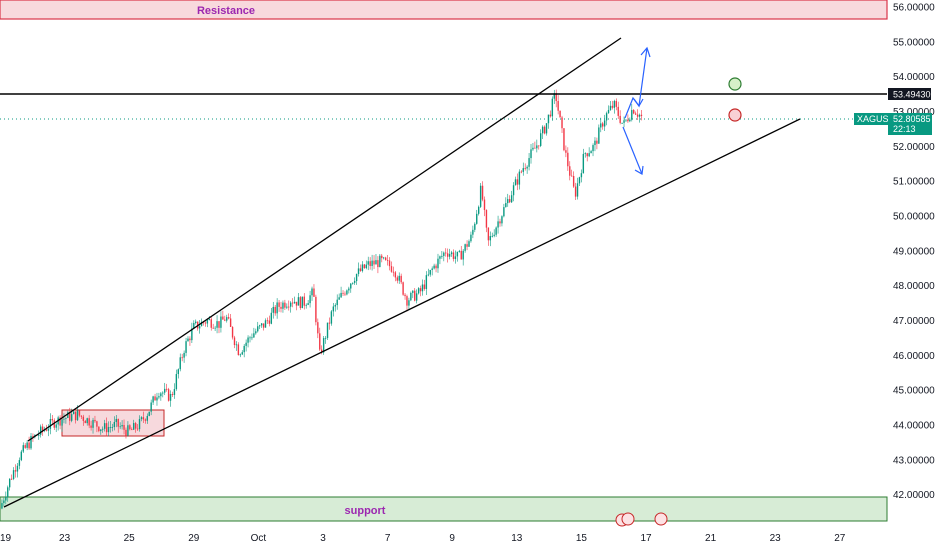 Image resolution: width=942 pixels, height=553 pixels. I want to click on level-price-tag-text: 53.49430, so click(912, 95).